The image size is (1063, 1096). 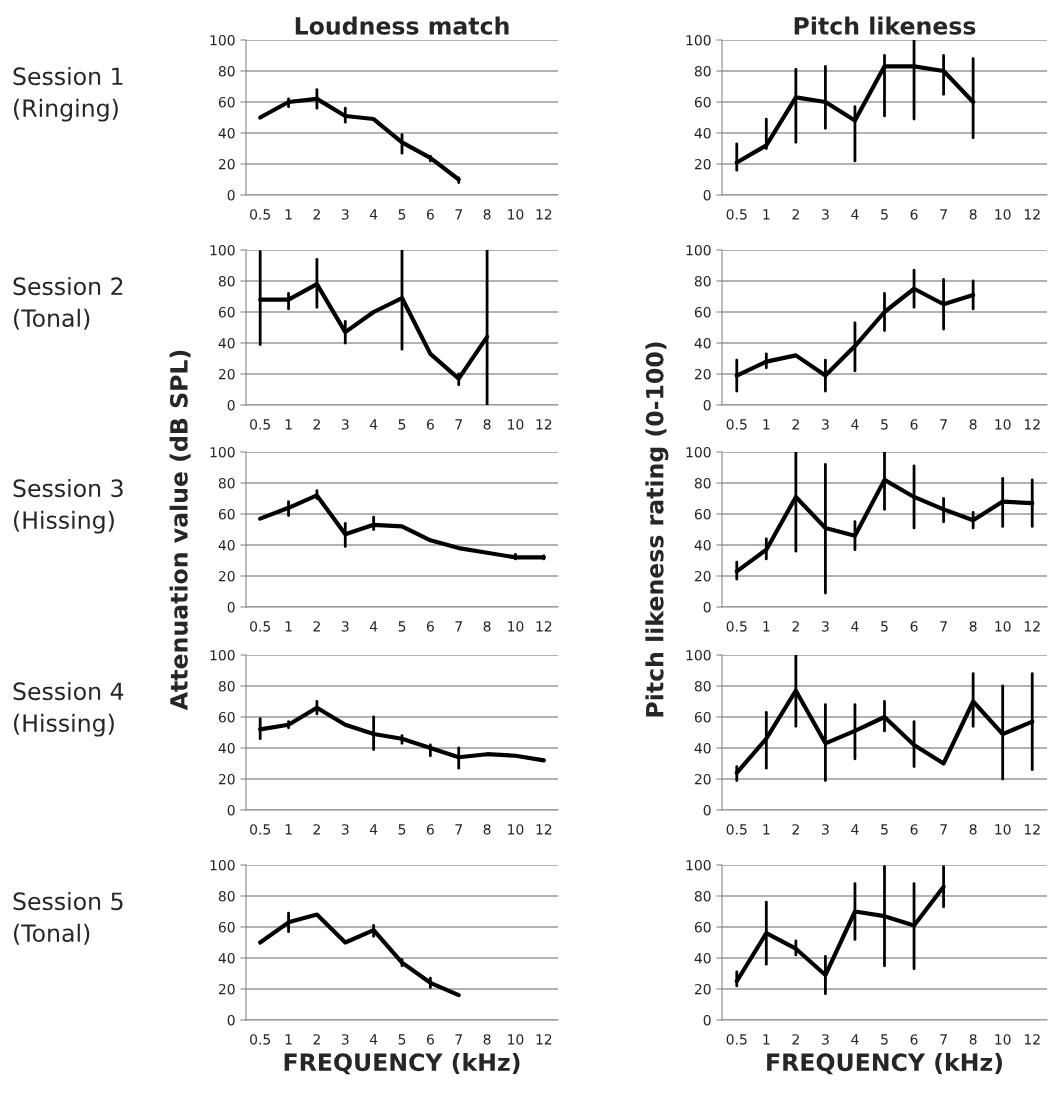 I want to click on chart-title: Pitch likeness, so click(x=885, y=25).